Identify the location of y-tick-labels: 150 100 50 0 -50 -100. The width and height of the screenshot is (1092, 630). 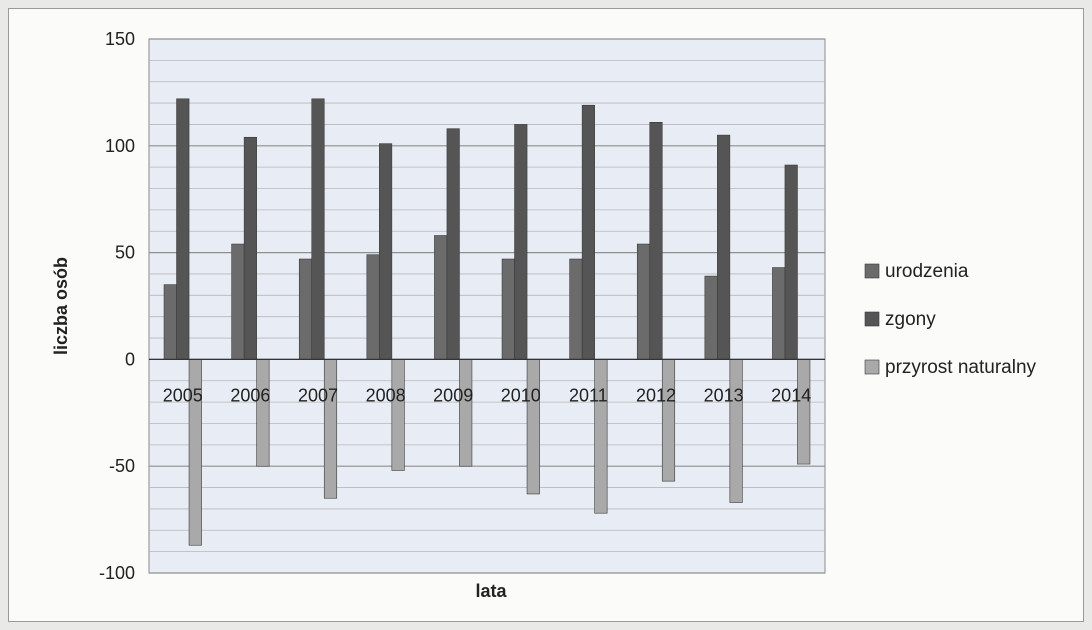
(117, 306).